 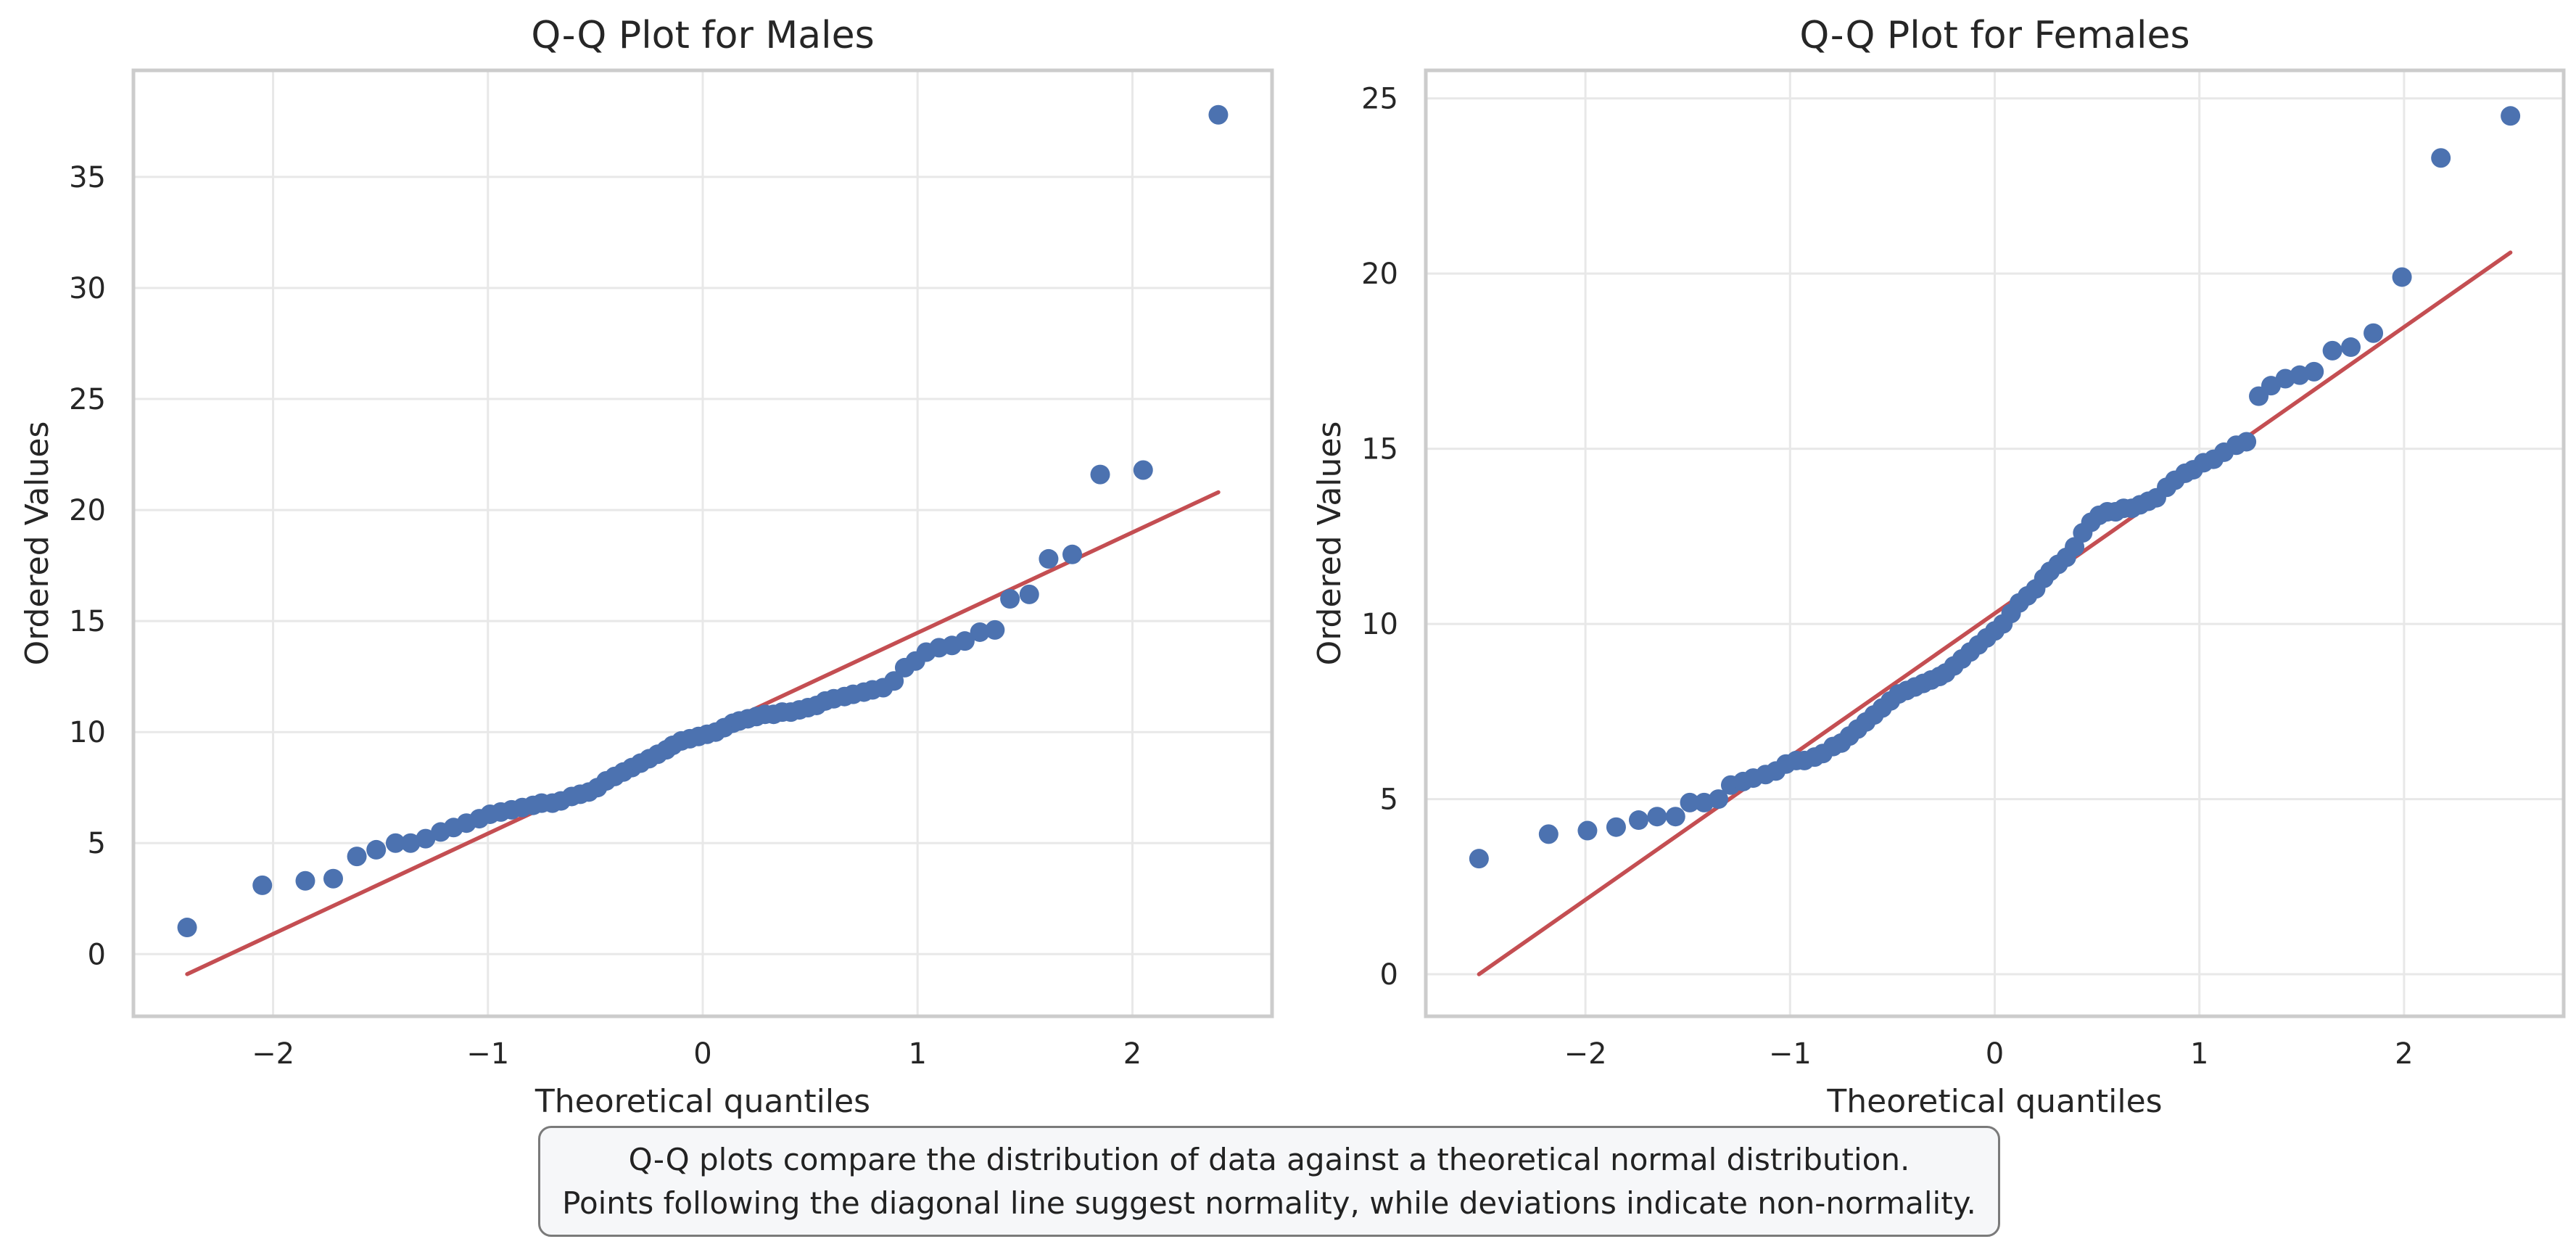 What do you see at coordinates (87, 177) in the screenshot?
I see `y-tick-label: 35` at bounding box center [87, 177].